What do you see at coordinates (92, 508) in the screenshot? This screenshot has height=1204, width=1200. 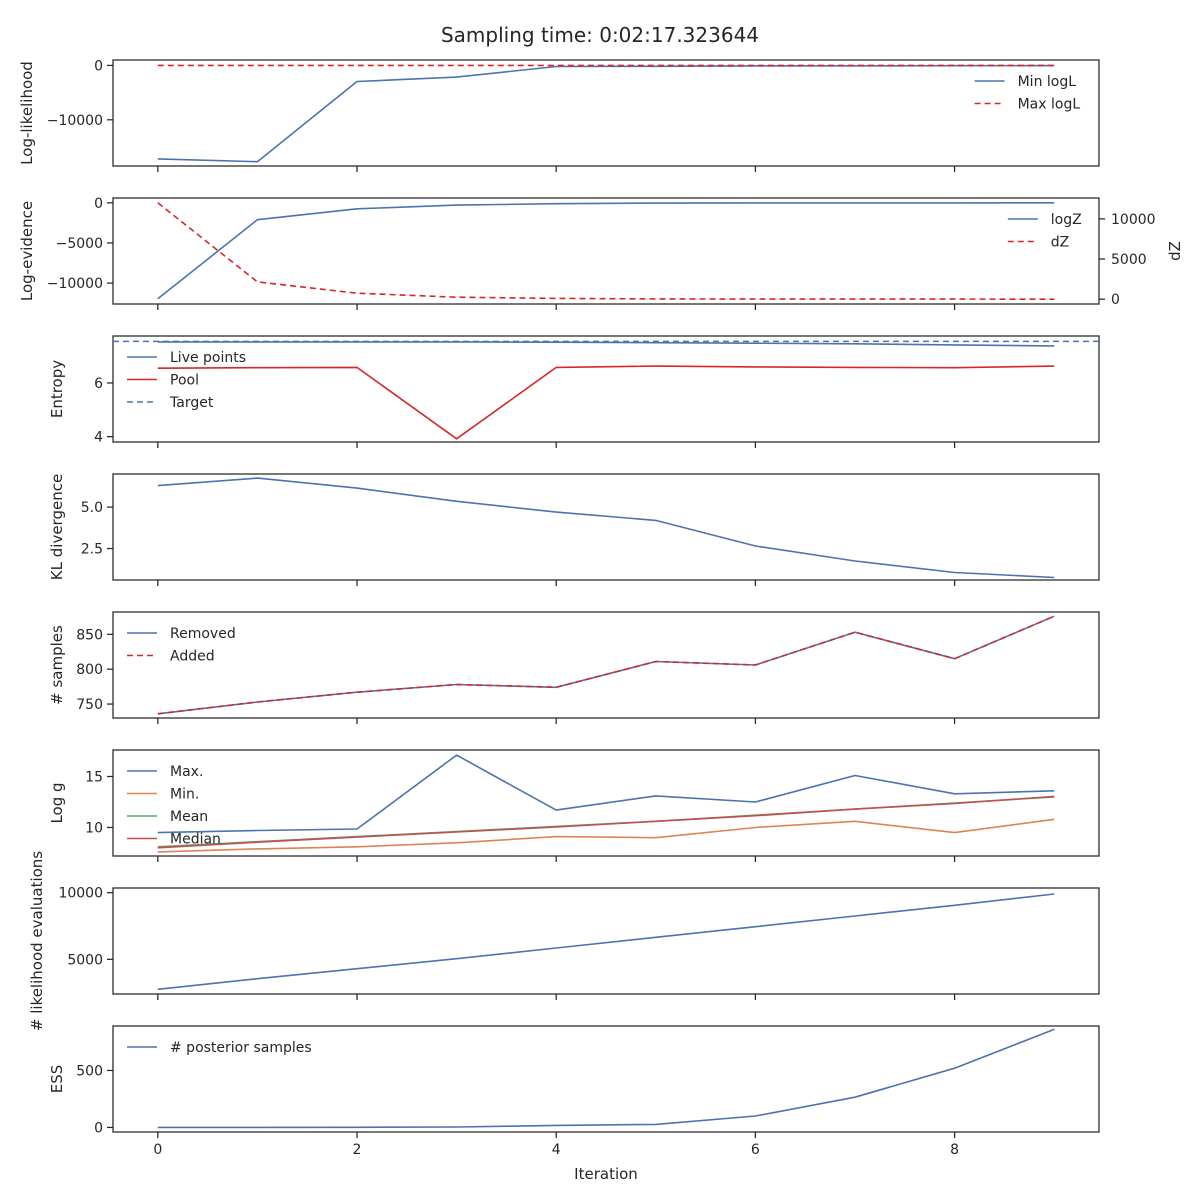 I see `y-tick-label: 5.0` at bounding box center [92, 508].